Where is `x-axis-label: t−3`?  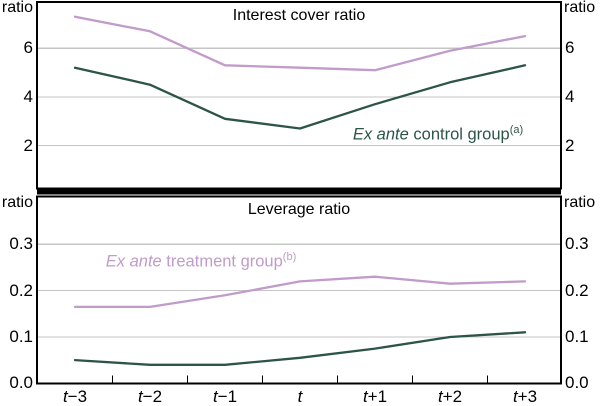 x-axis-label: t−3 is located at coordinates (75, 396).